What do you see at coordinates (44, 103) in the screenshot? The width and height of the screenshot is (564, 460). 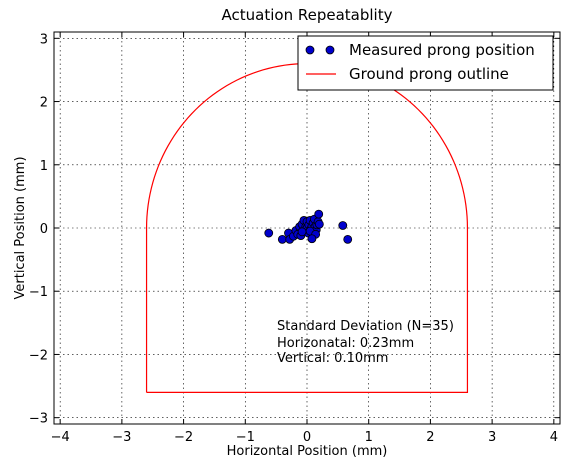 I see `y-tick-label: 2` at bounding box center [44, 103].